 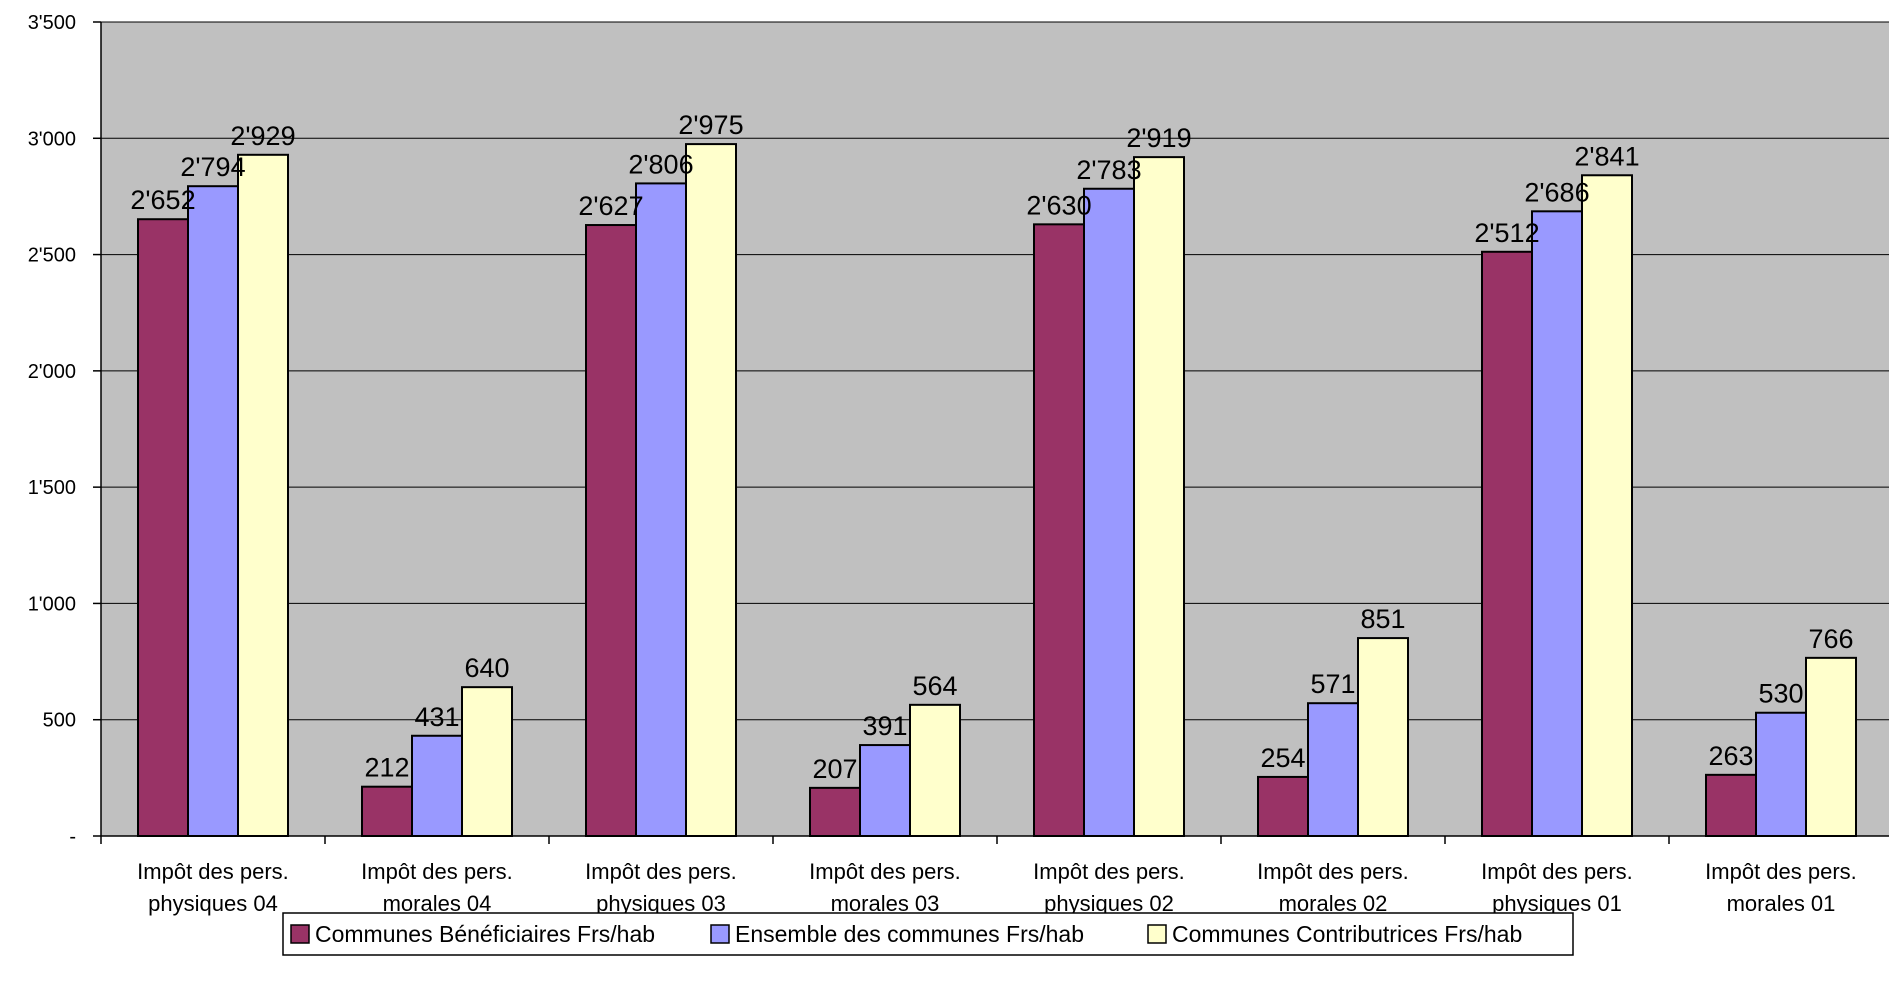 I want to click on data-label: 564, so click(x=934, y=686).